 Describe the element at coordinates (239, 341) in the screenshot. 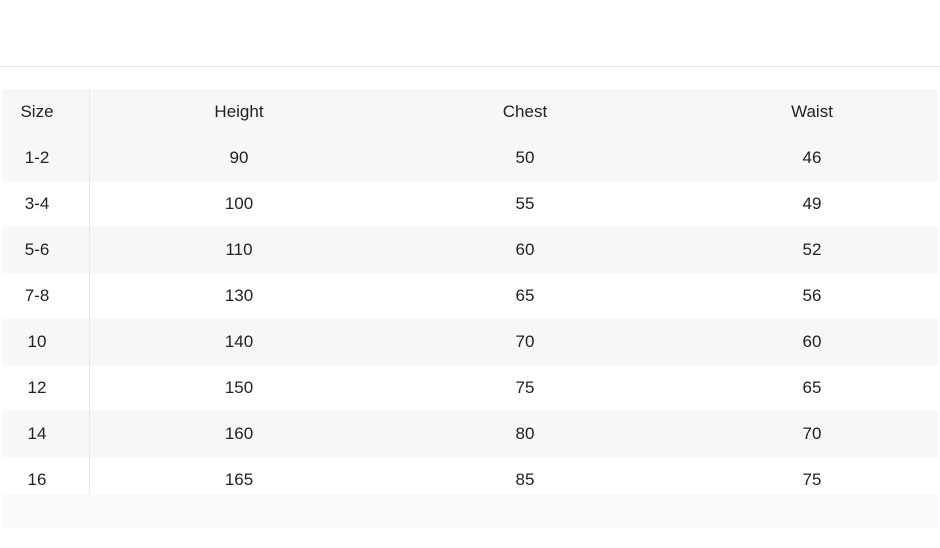

I see `cell-height: 140` at that location.